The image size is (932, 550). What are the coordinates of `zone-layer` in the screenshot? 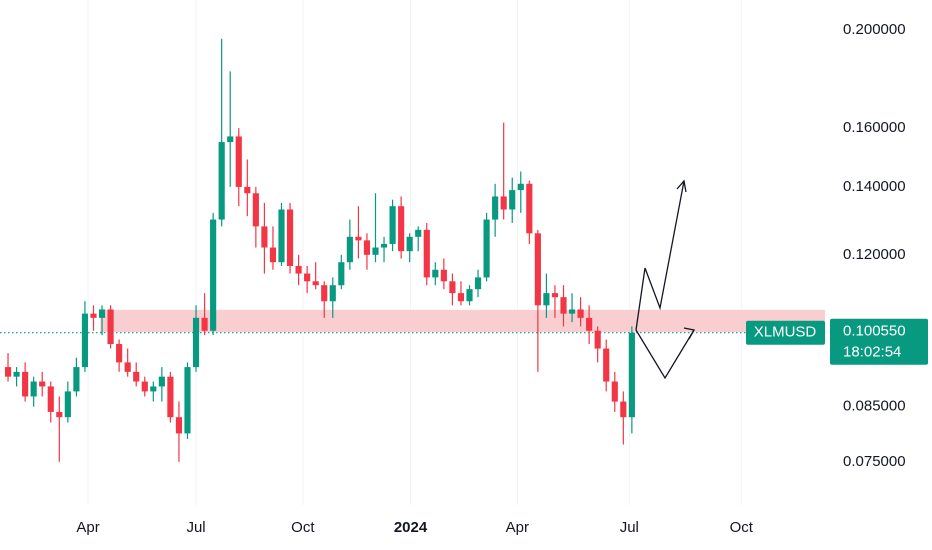 It's located at (412, 321).